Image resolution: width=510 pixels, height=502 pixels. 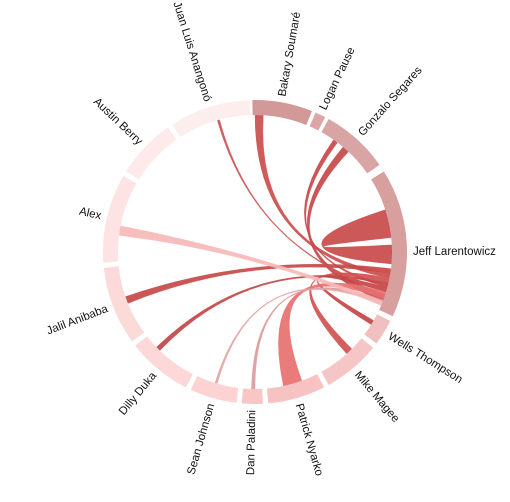 What do you see at coordinates (90, 214) in the screenshot?
I see `label-alex: Alex` at bounding box center [90, 214].